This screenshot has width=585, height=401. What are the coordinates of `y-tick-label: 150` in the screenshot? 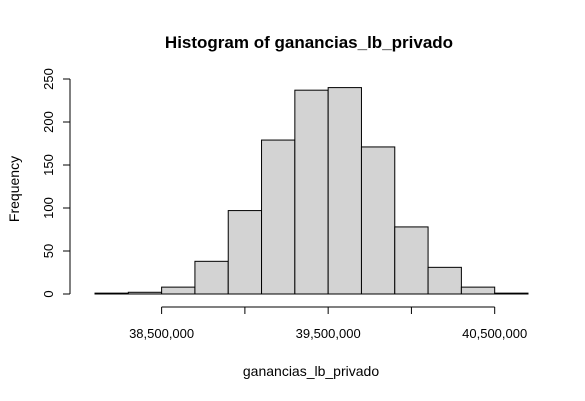 It's located at (48, 165).